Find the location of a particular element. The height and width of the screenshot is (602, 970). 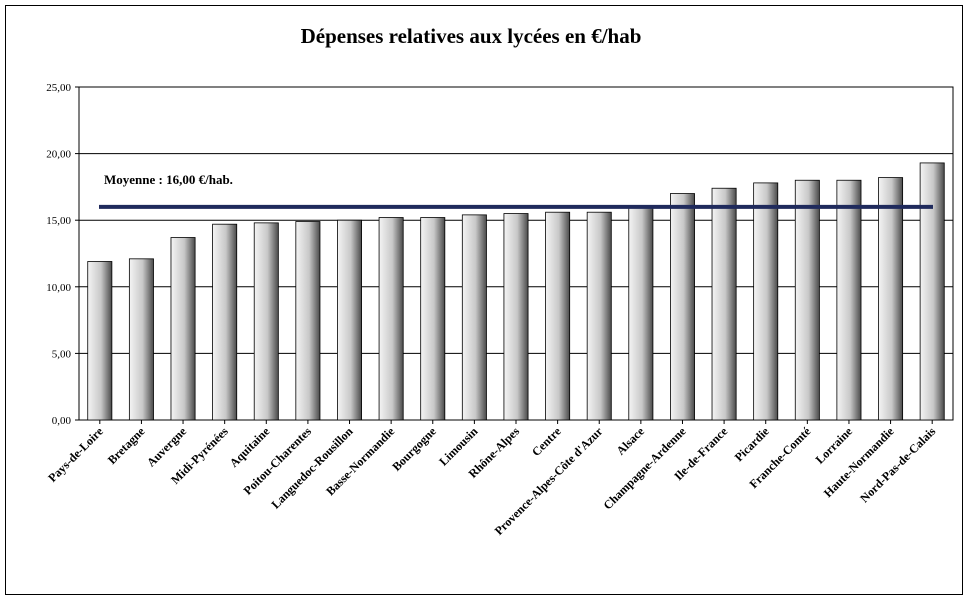

x-tick-label: Nord-Pas-de-Calais is located at coordinates (897, 464).